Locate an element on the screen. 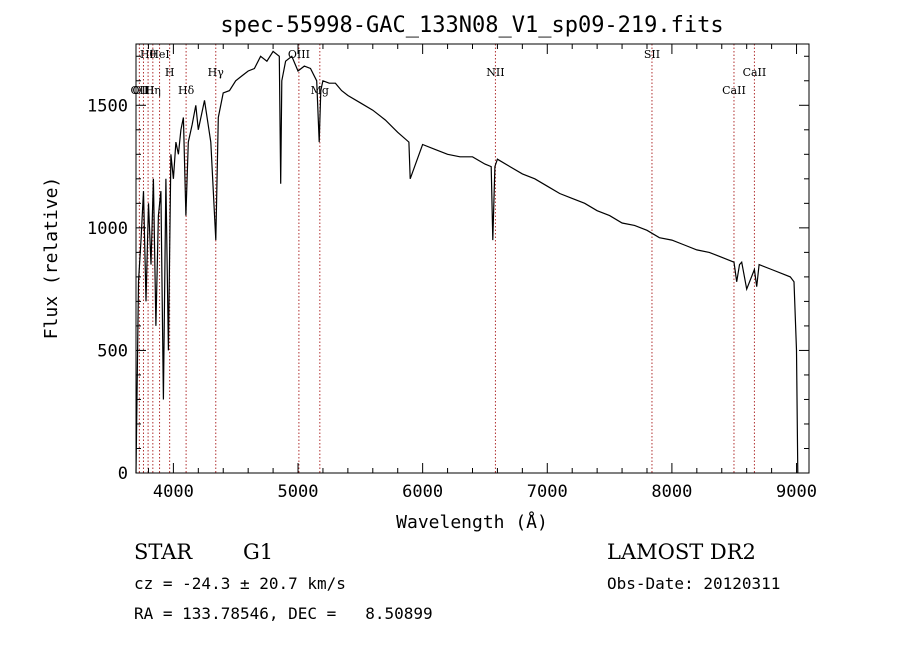  observation-date: Obs-Date: 20120311 is located at coordinates (694, 583).